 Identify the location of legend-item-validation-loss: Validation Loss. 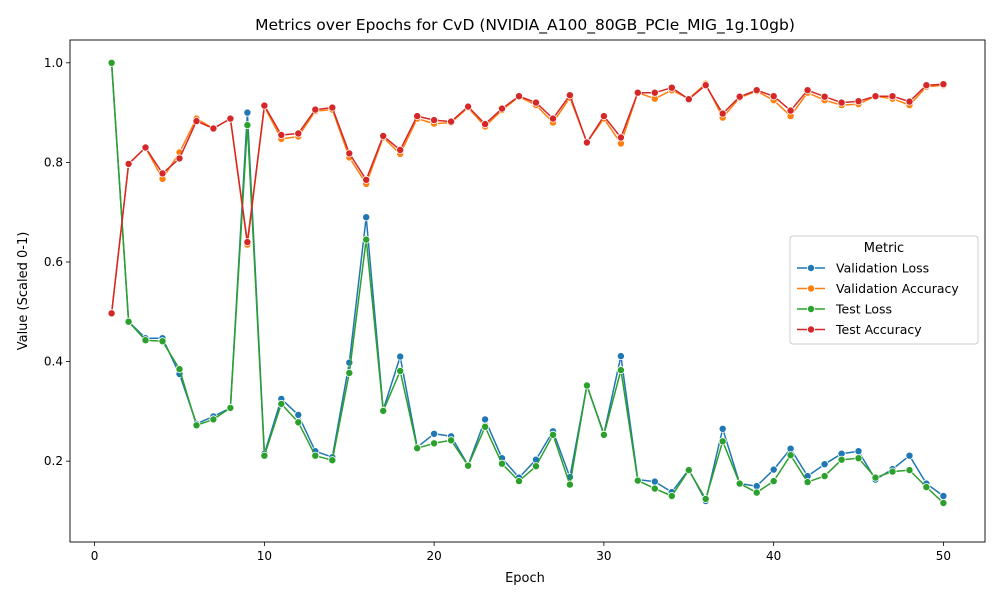
(863, 268).